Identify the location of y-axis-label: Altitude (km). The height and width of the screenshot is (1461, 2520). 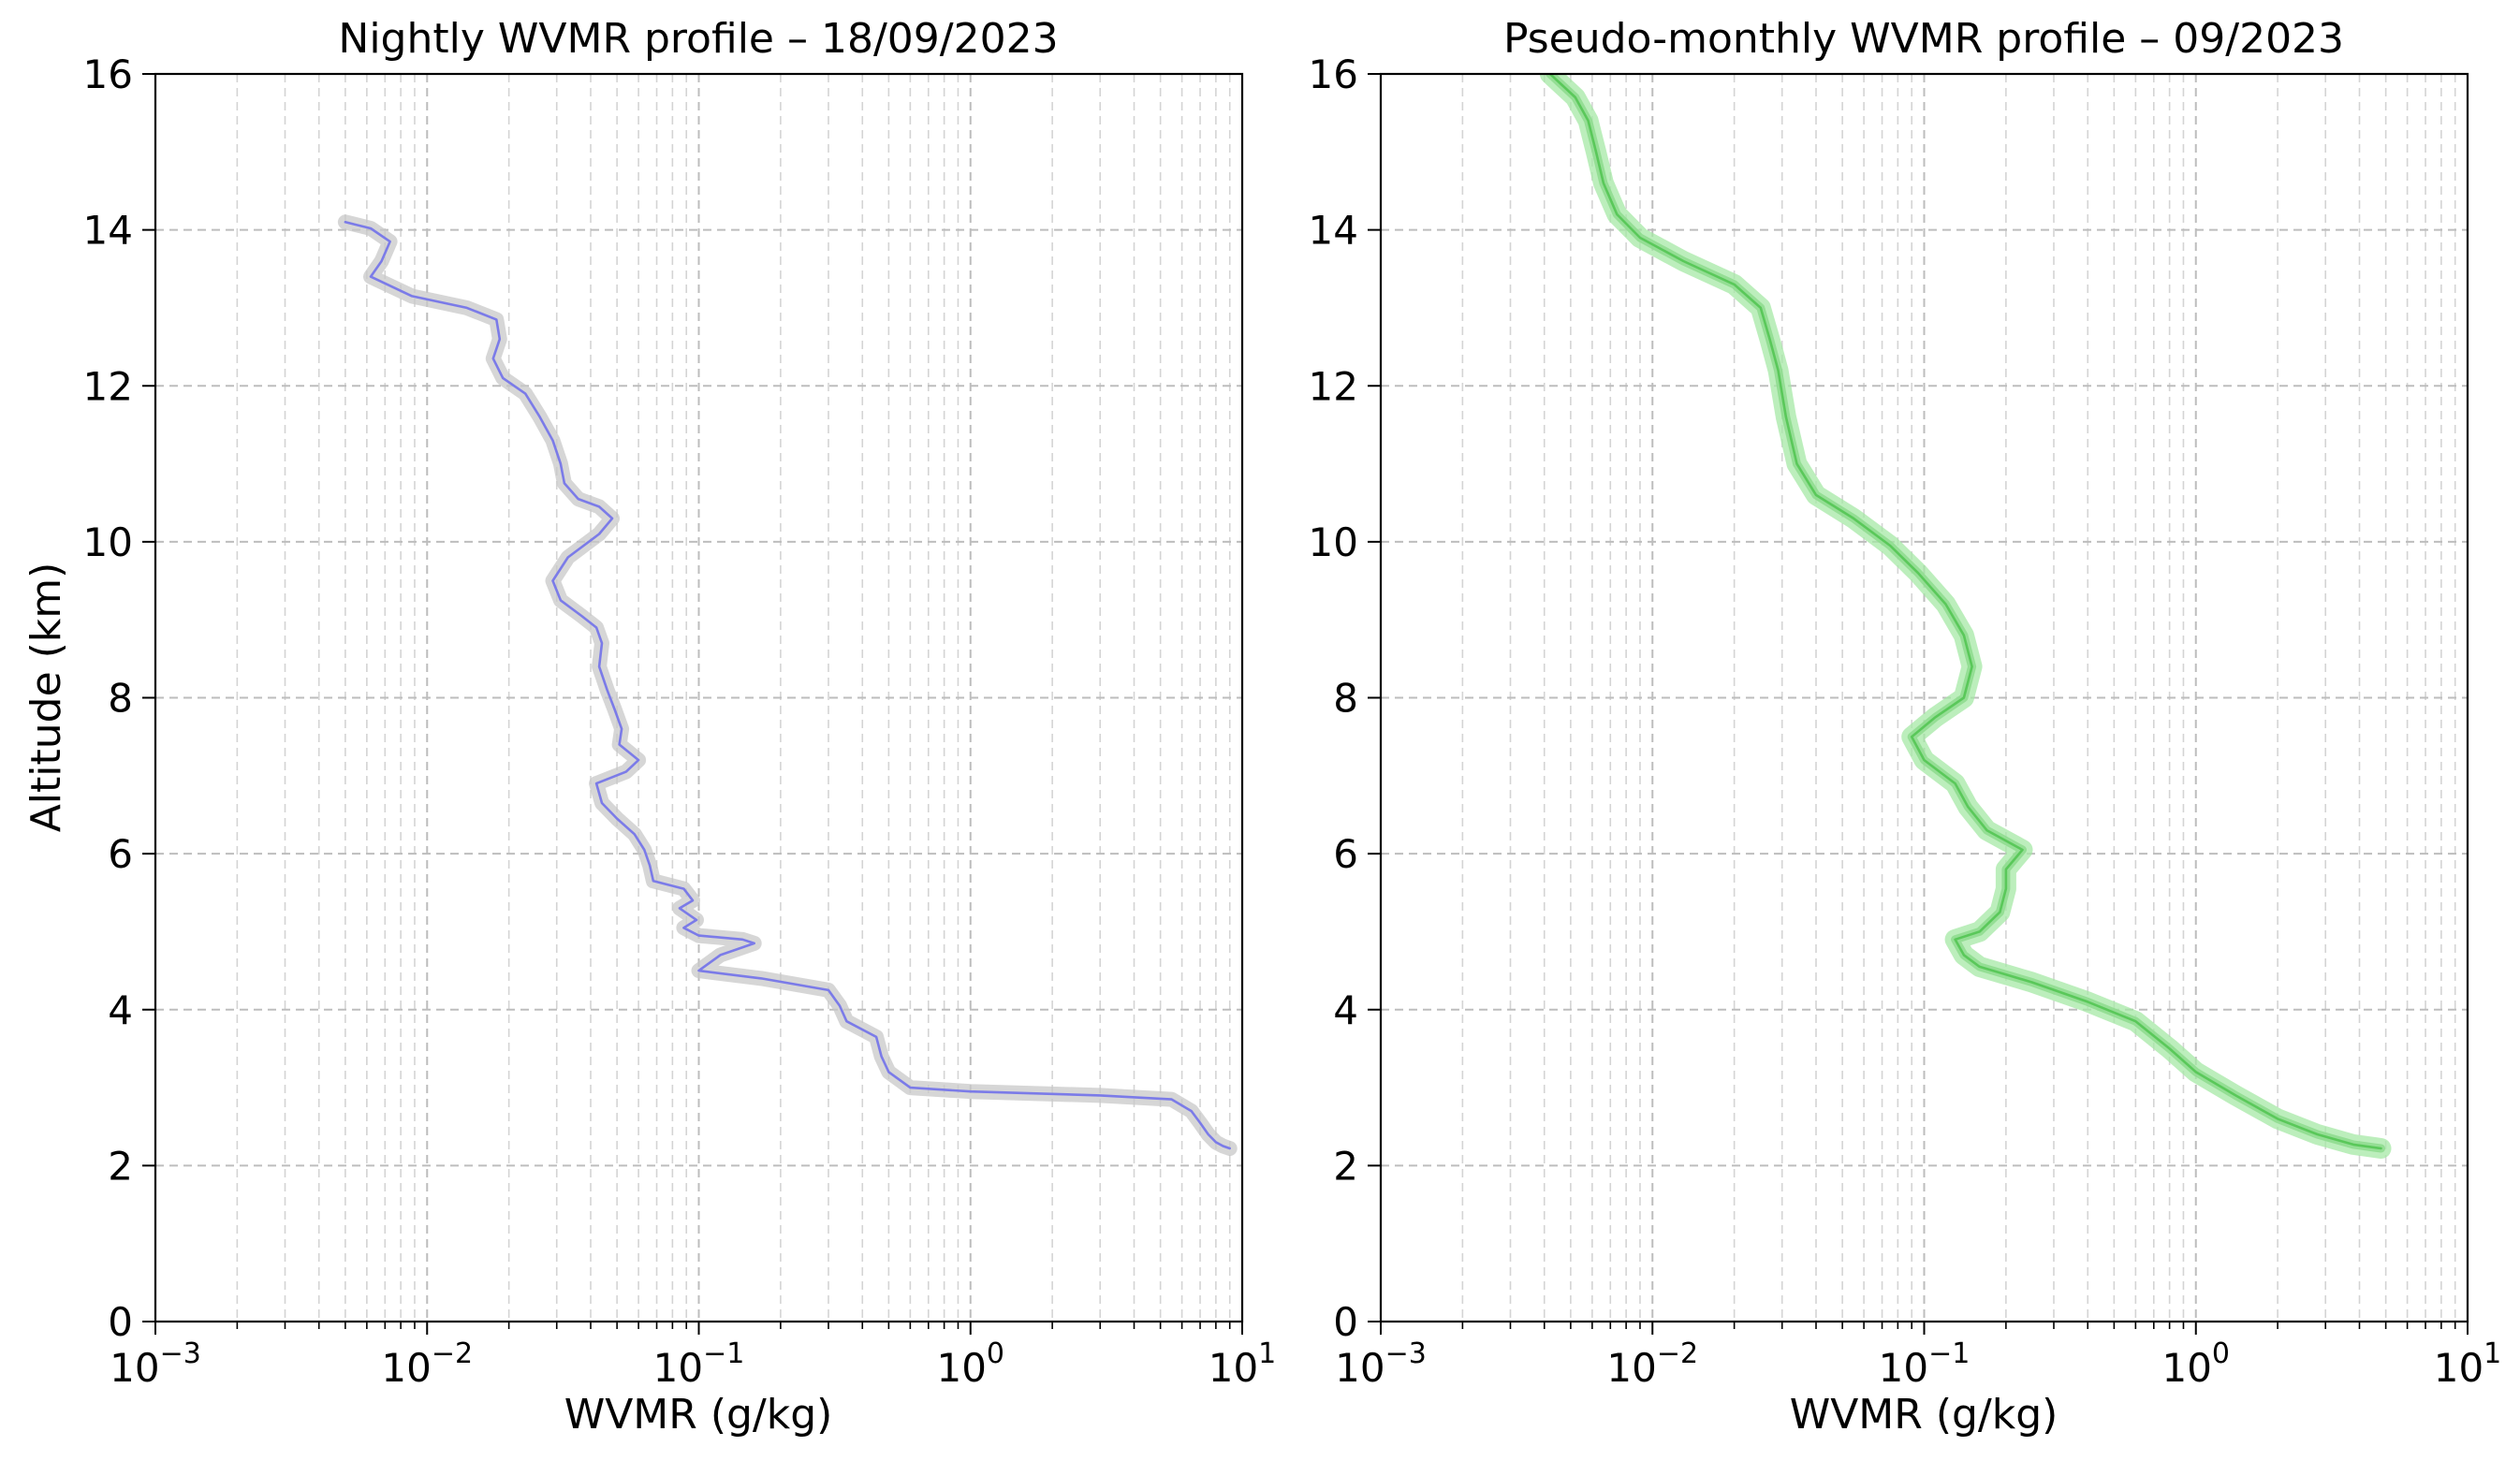
(46, 697).